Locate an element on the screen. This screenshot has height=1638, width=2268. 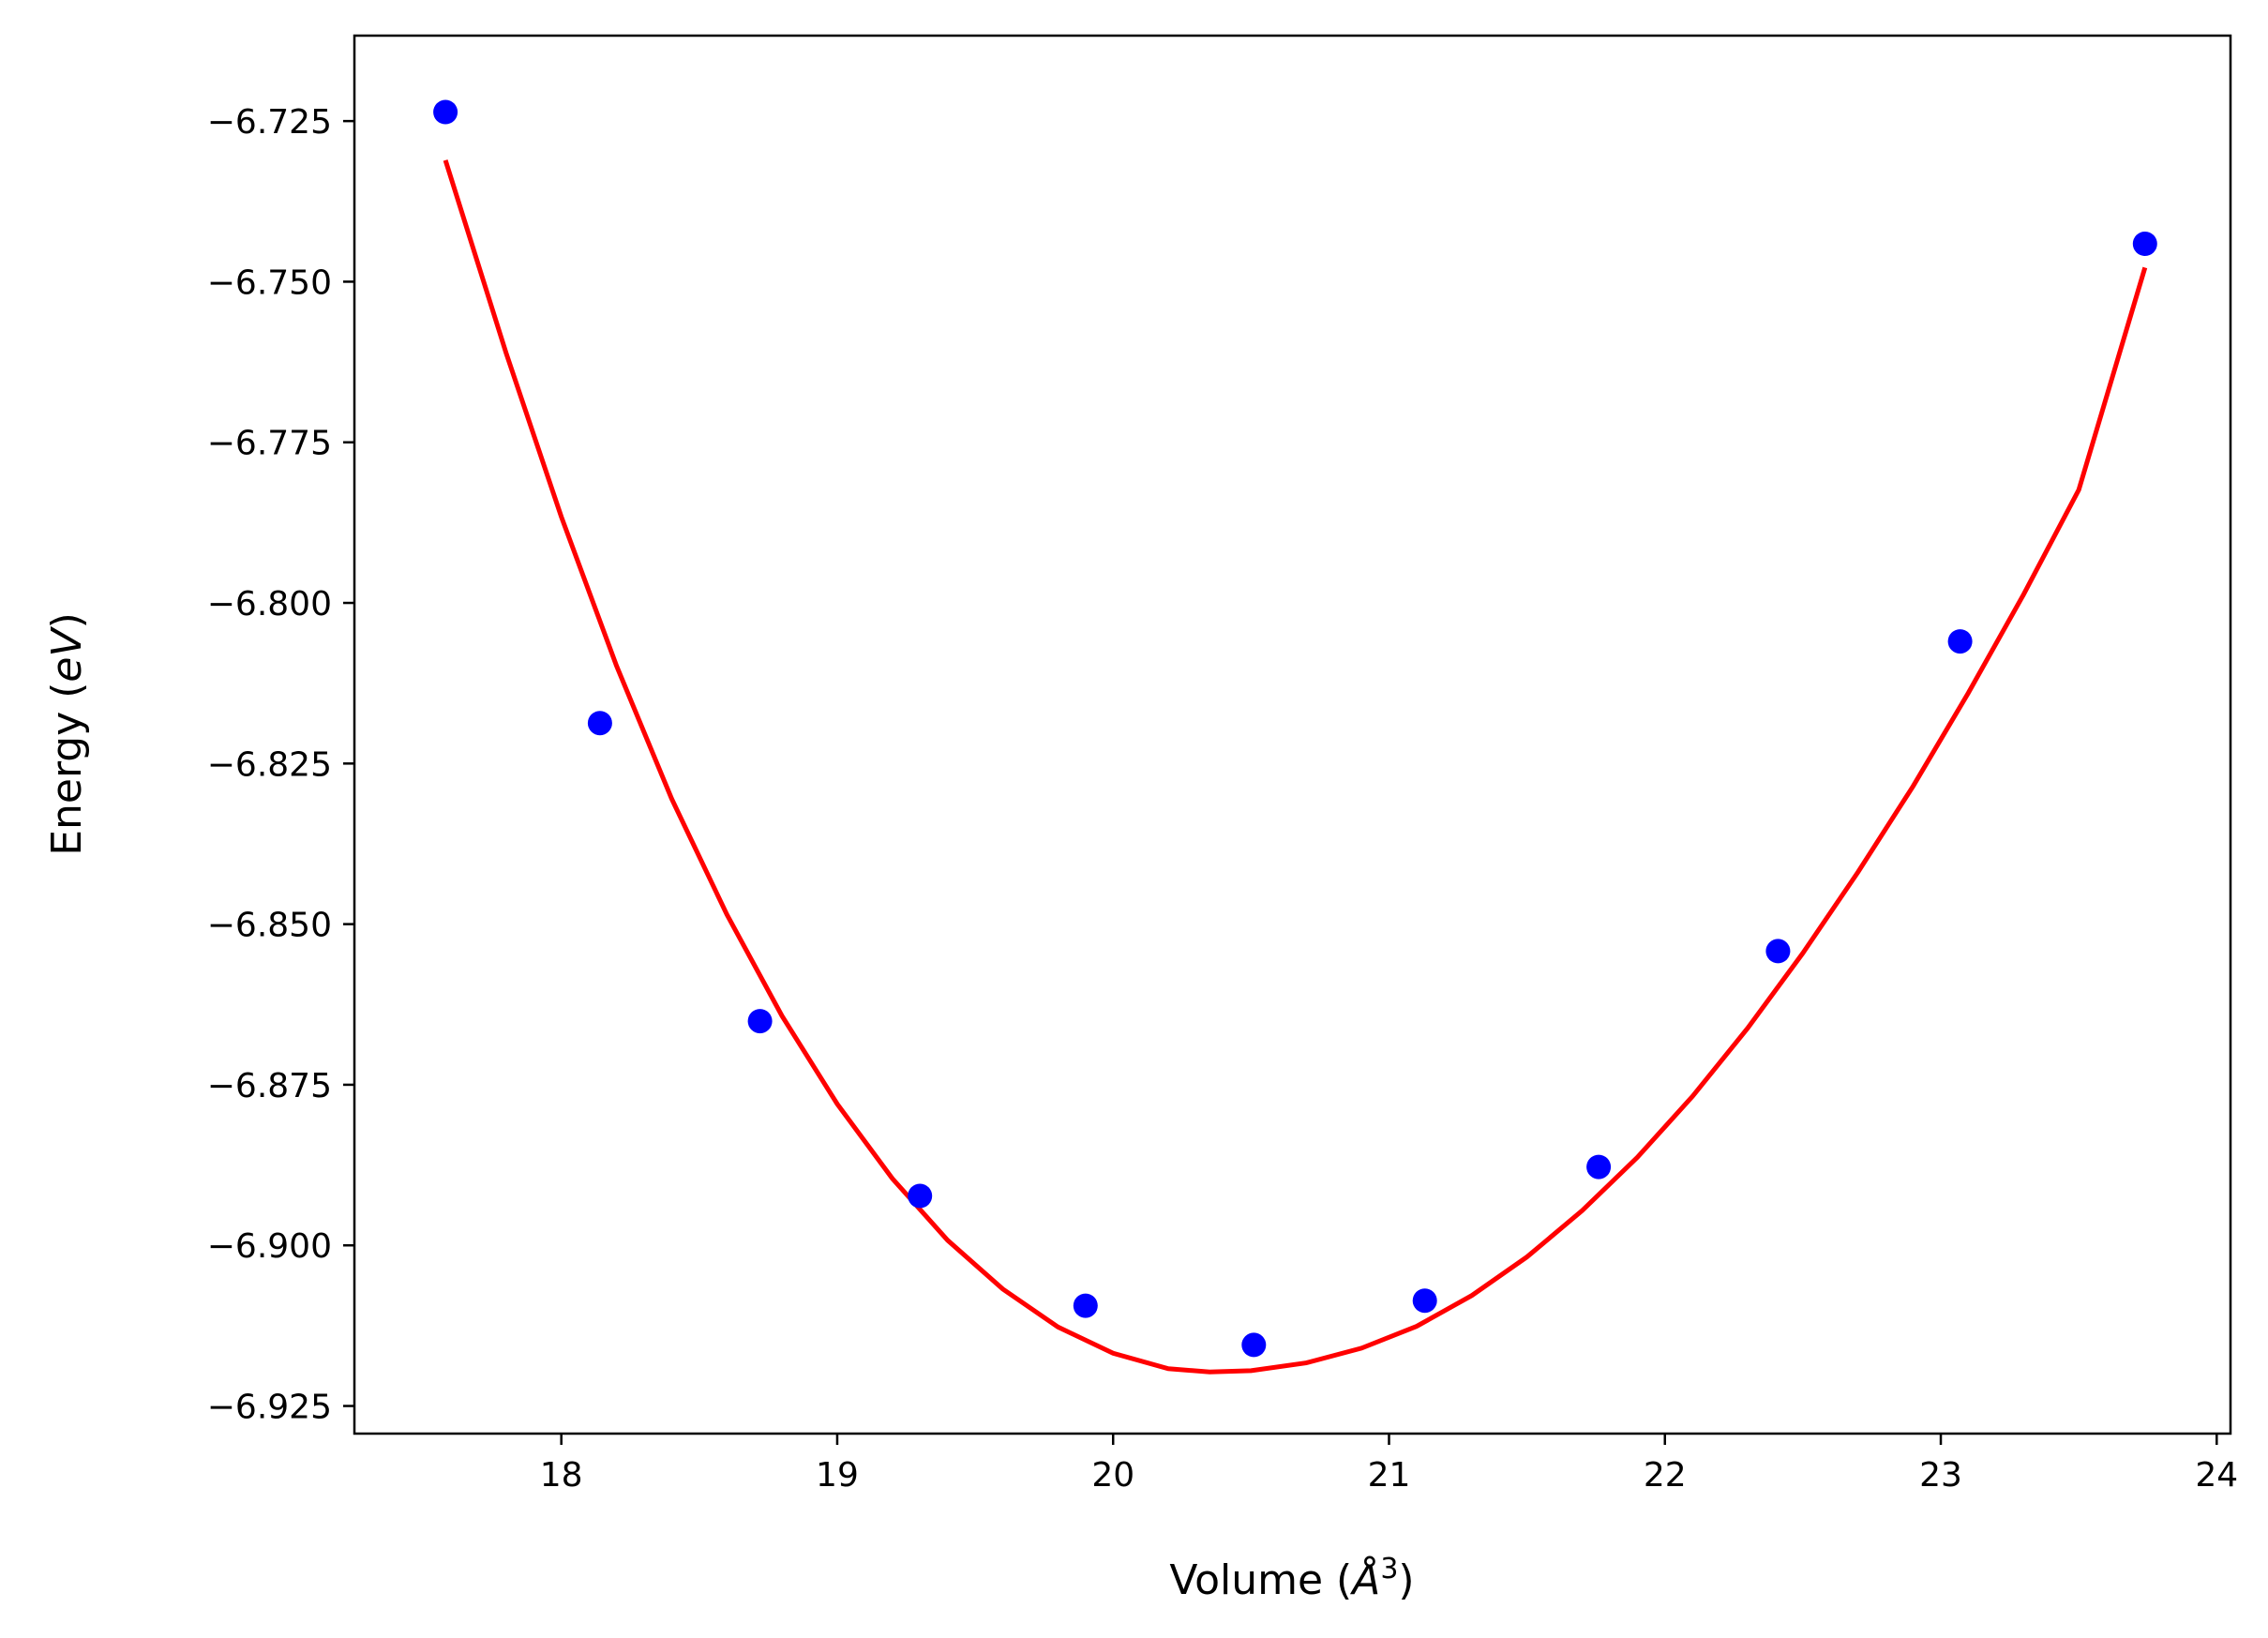
y-axis-title-close: ) is located at coordinates (67, 620).